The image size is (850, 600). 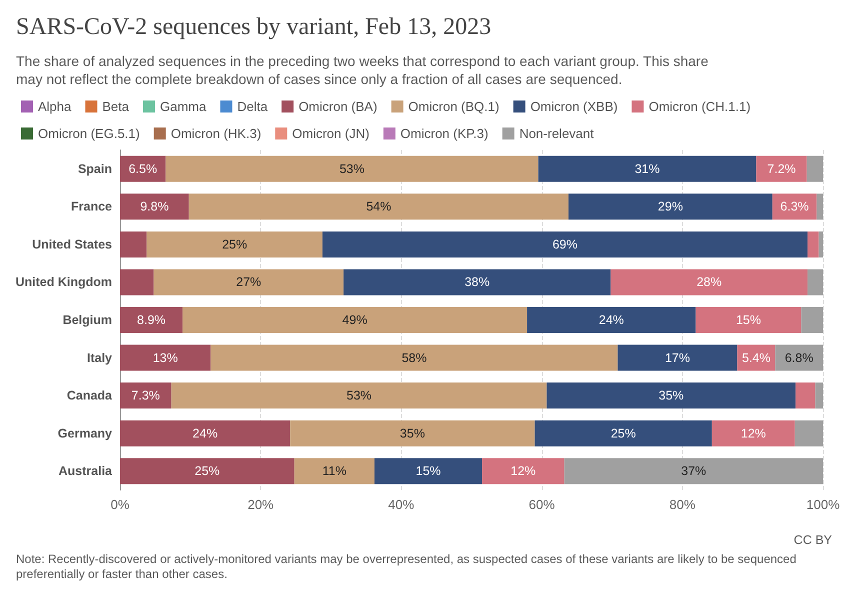 I want to click on x-tick-label: 80%, so click(x=682, y=504).